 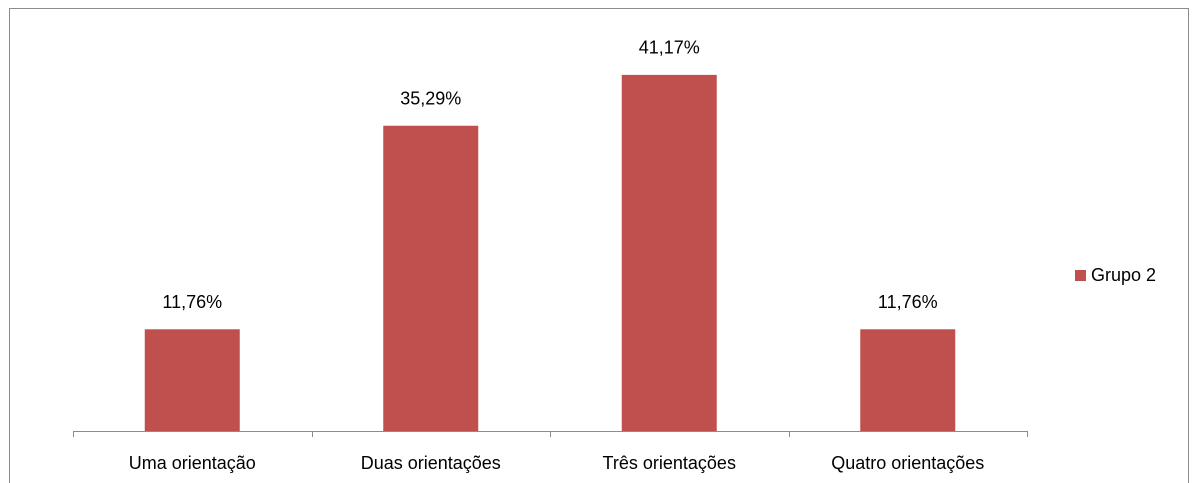 What do you see at coordinates (669, 463) in the screenshot?
I see `x-tick-label: Três orientações` at bounding box center [669, 463].